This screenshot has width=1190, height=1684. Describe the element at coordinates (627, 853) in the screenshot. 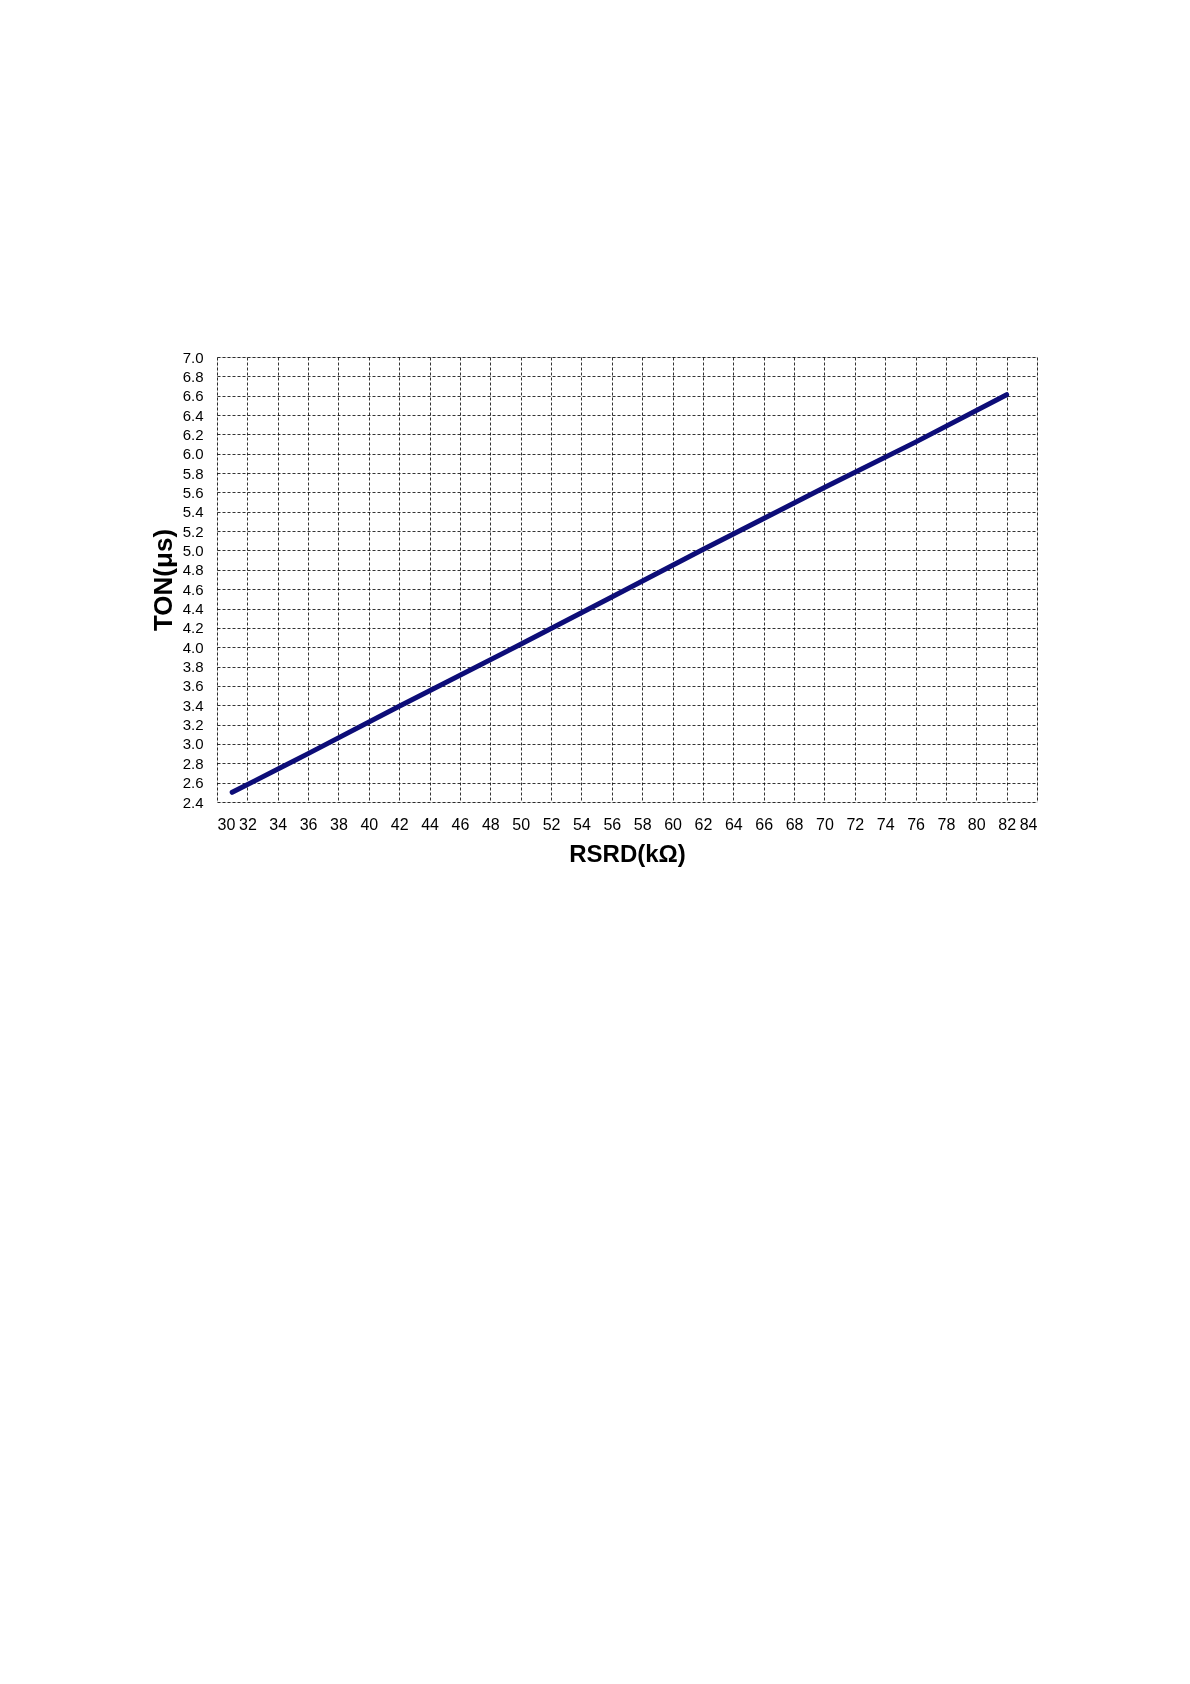

I see `x-axis-title: RSRD(kΩ)` at that location.